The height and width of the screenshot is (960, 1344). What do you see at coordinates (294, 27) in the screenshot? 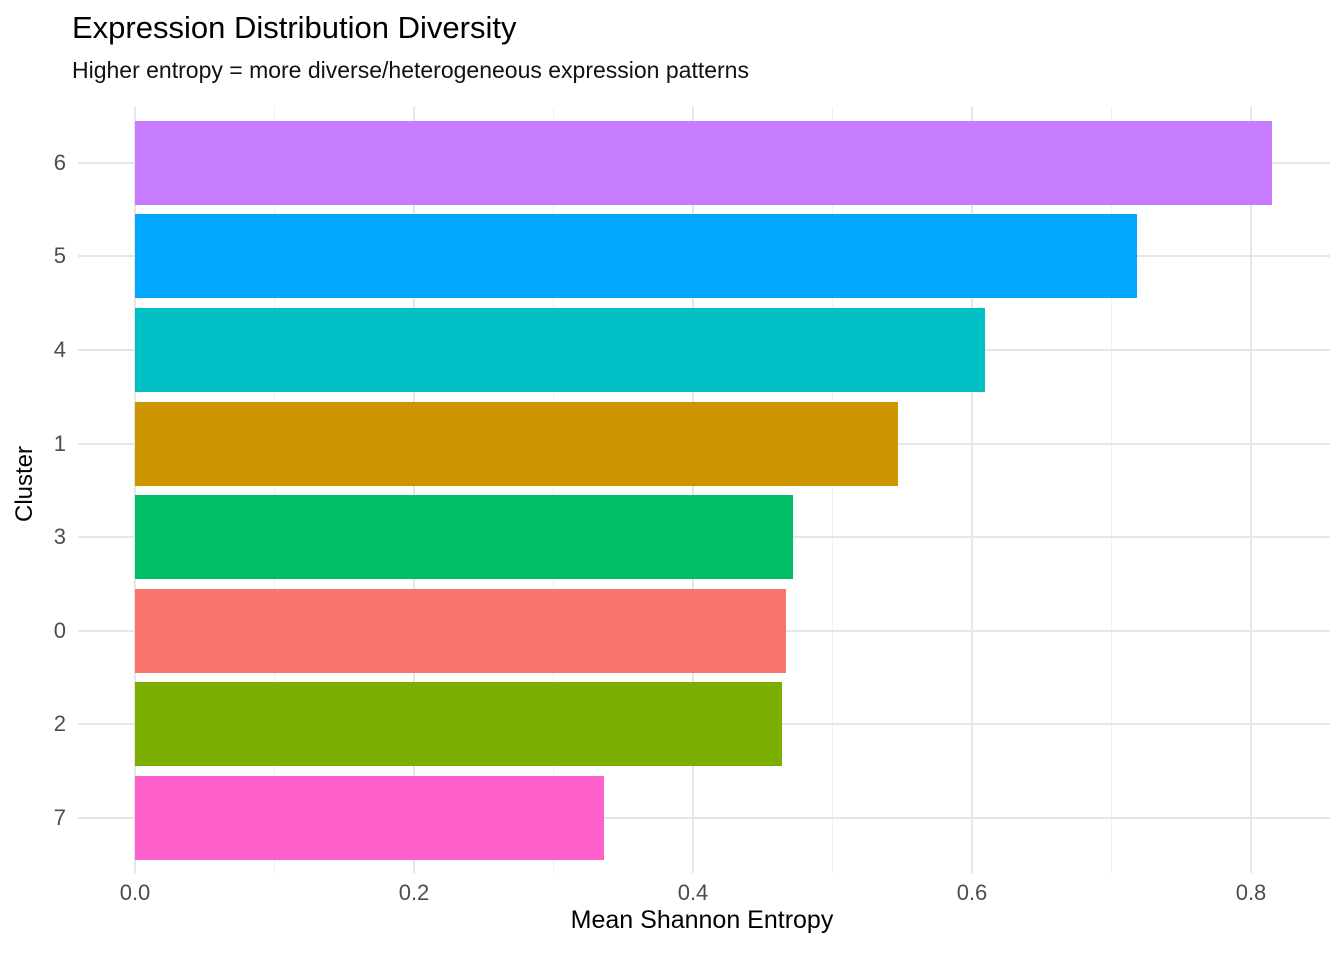
I see `chart-title: Expression Distribution Diversity` at bounding box center [294, 27].